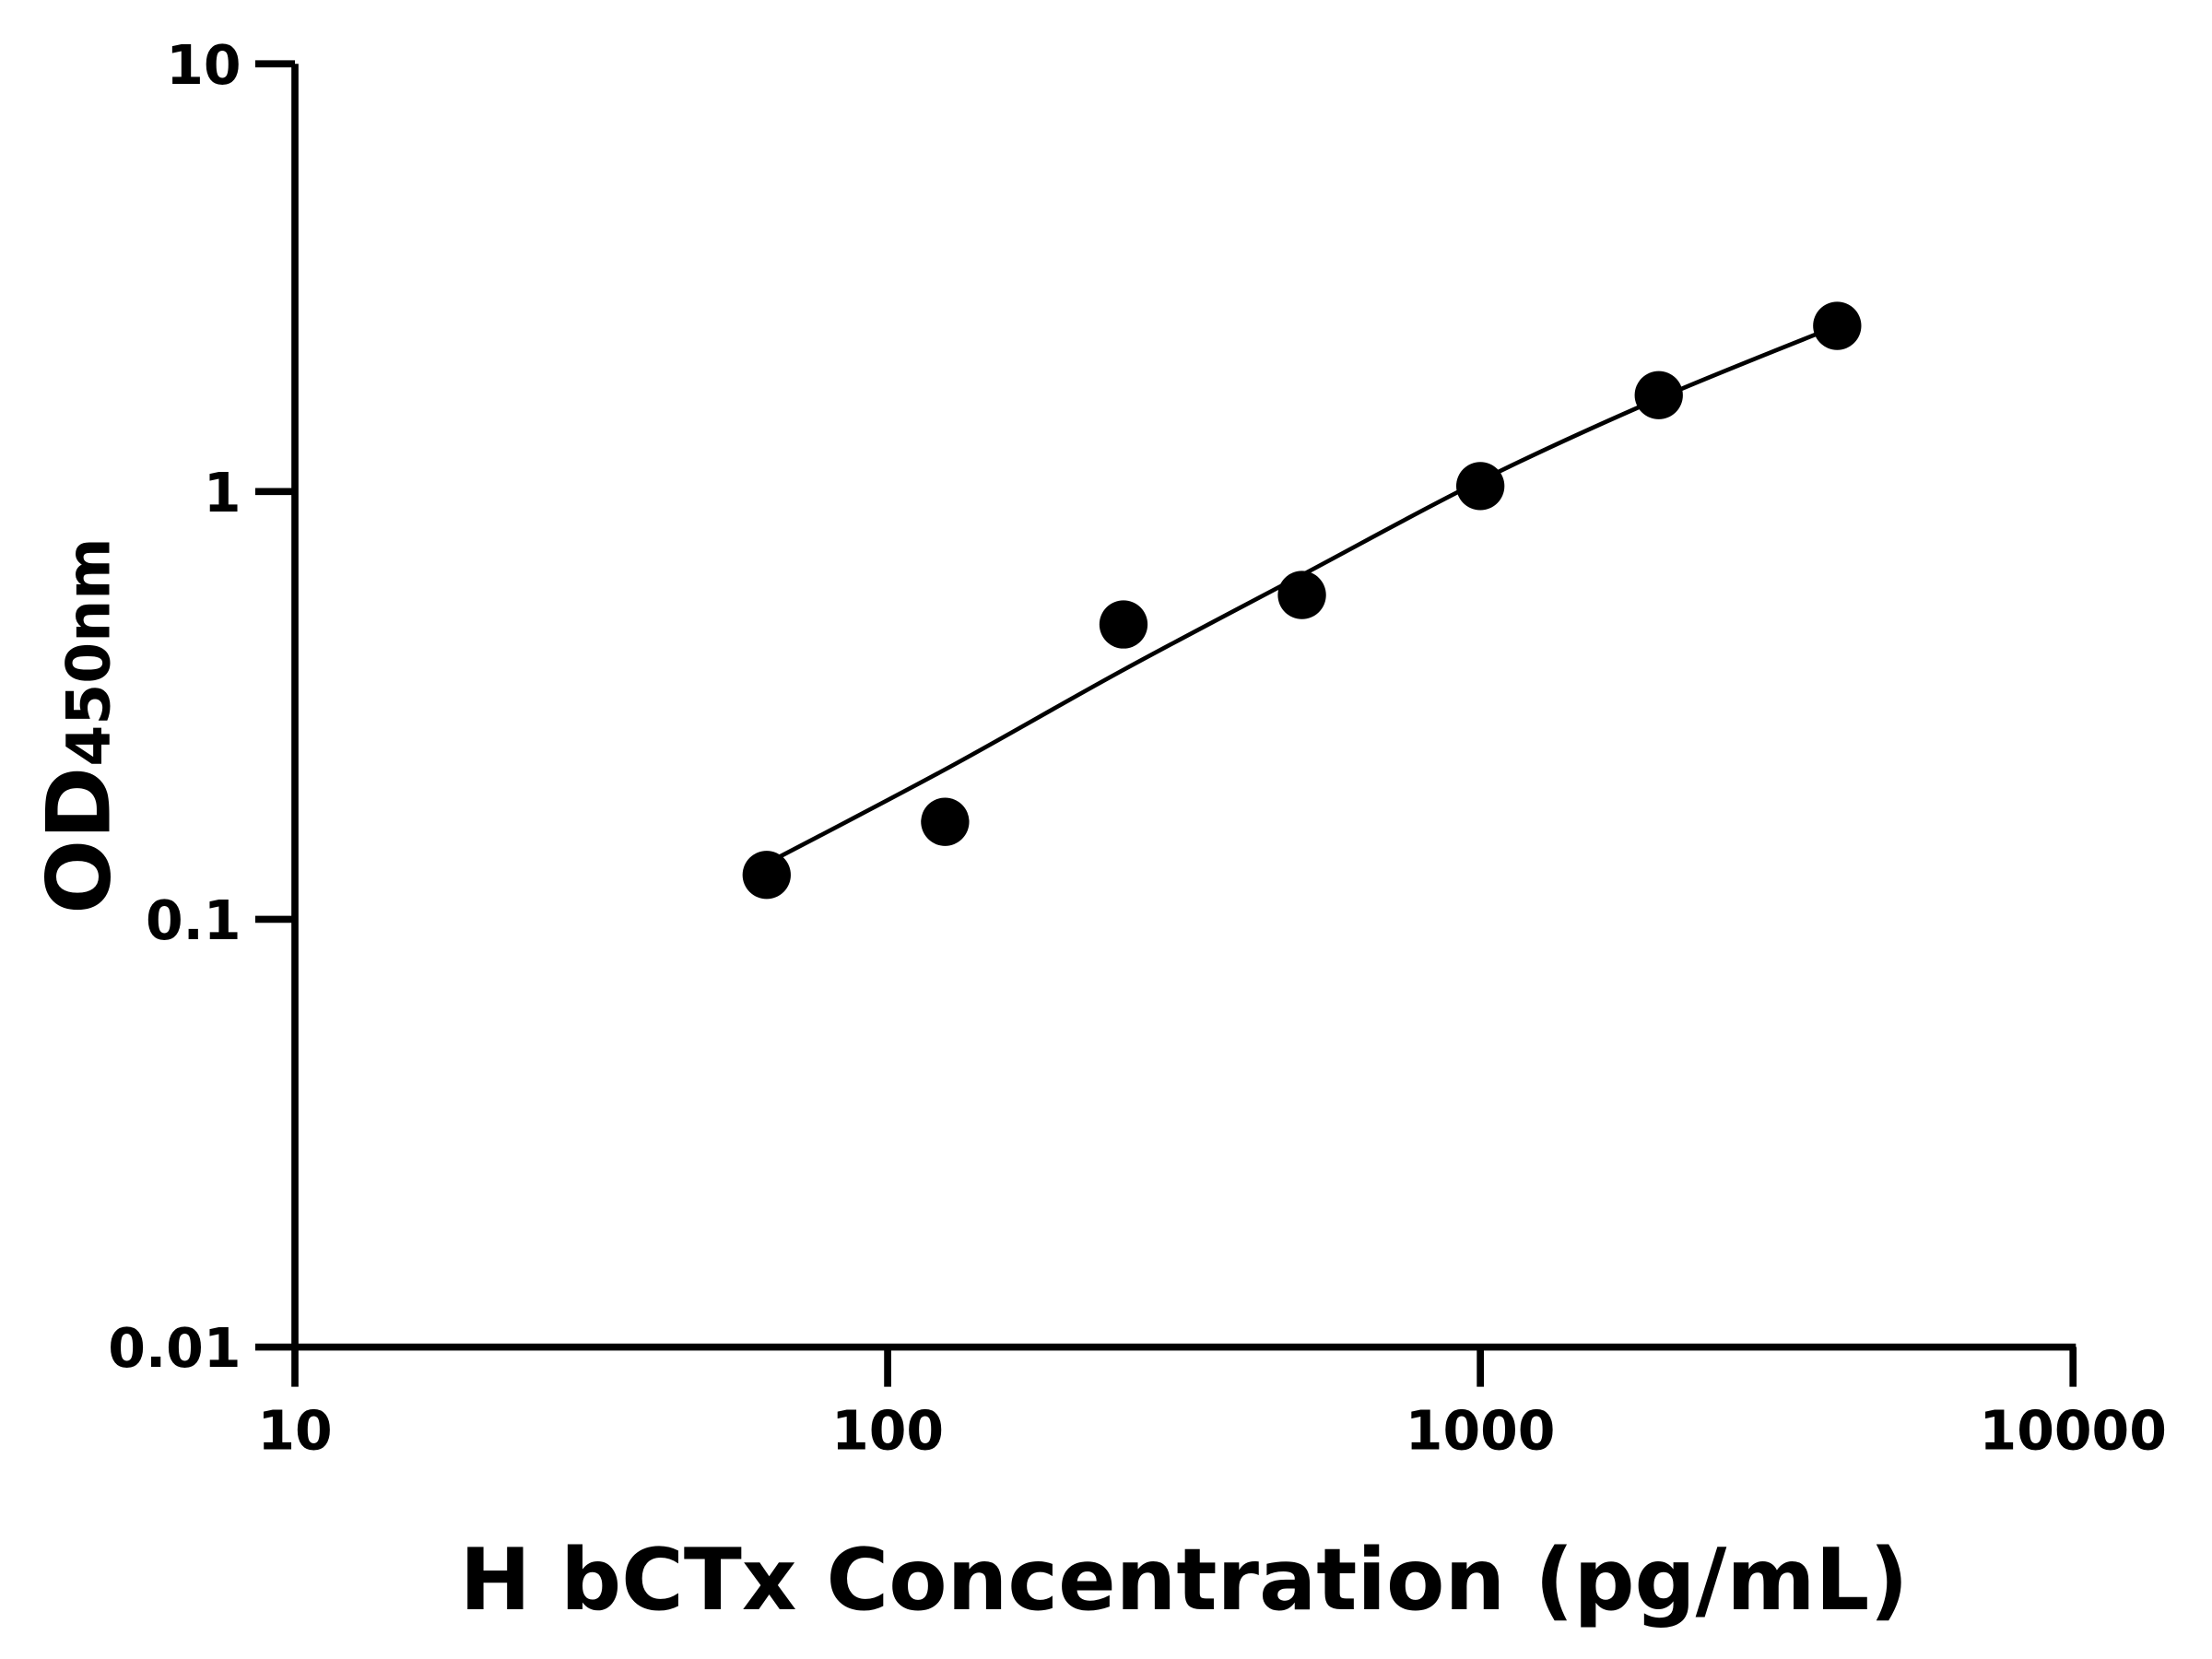 The width and height of the screenshot is (2212, 1659). I want to click on y-axis-label-sub: 450nm, so click(89, 651).